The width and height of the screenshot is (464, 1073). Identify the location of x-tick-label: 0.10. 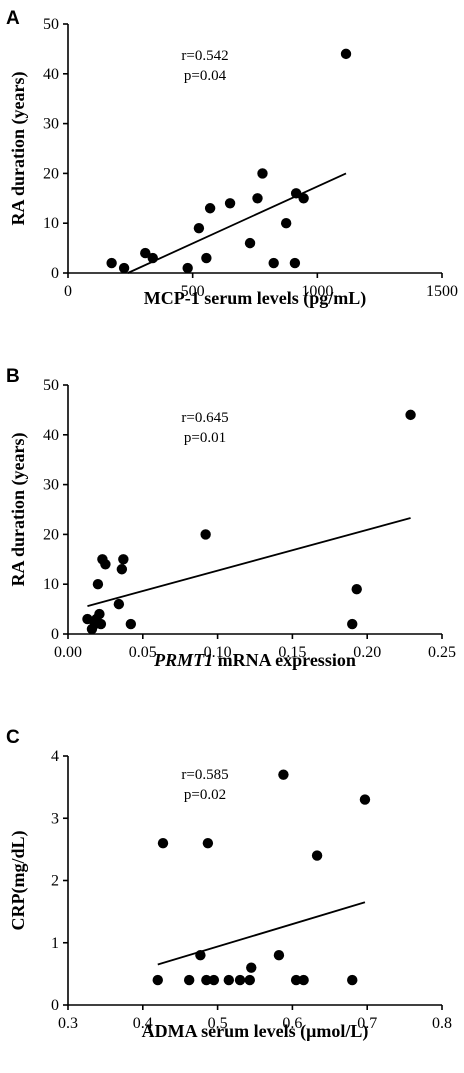
(218, 652).